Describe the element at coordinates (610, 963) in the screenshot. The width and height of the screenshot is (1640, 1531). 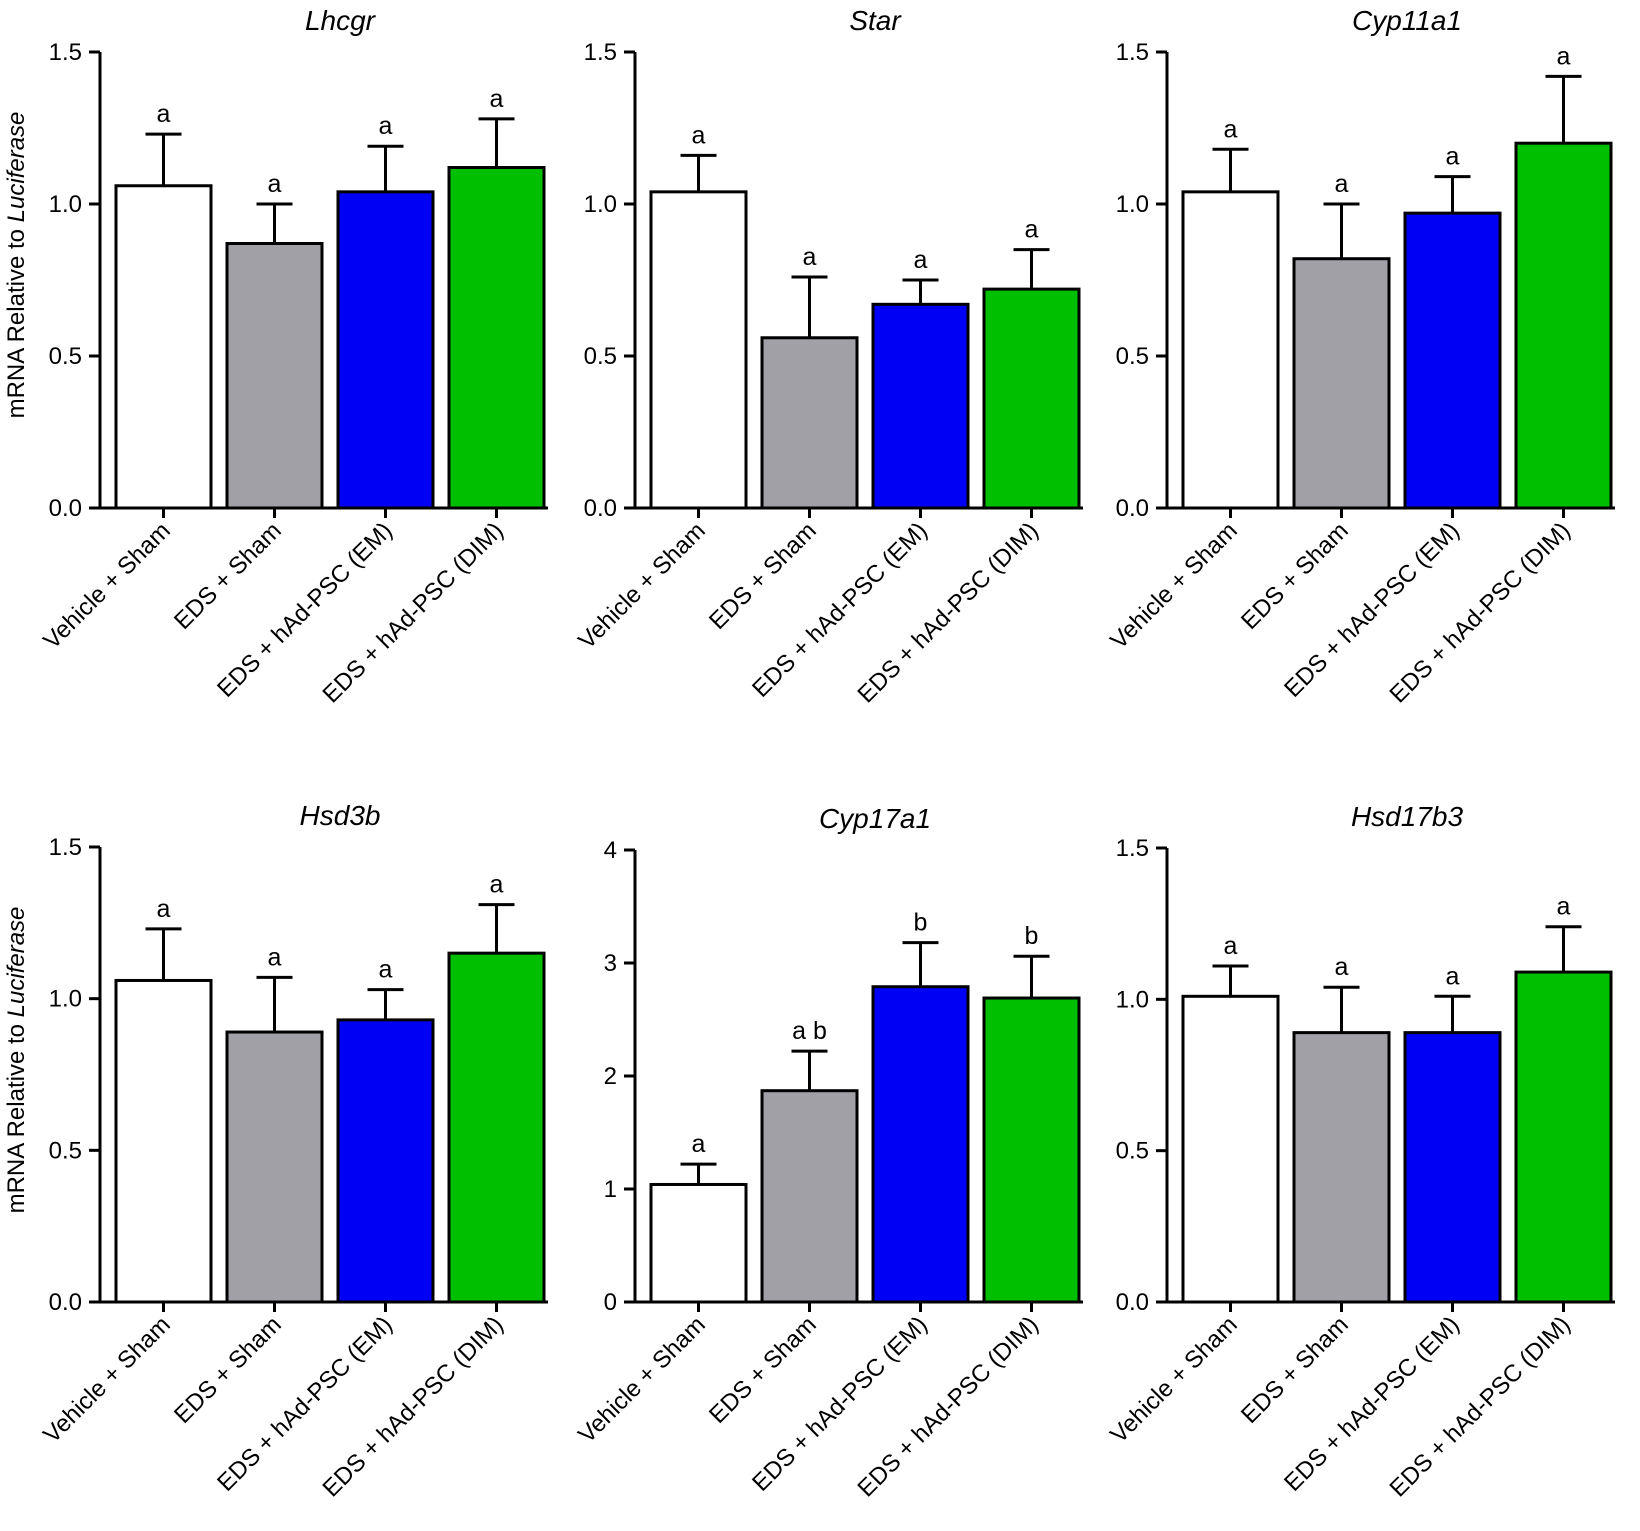
I see `panel-5-ytick-label-4: 3` at that location.